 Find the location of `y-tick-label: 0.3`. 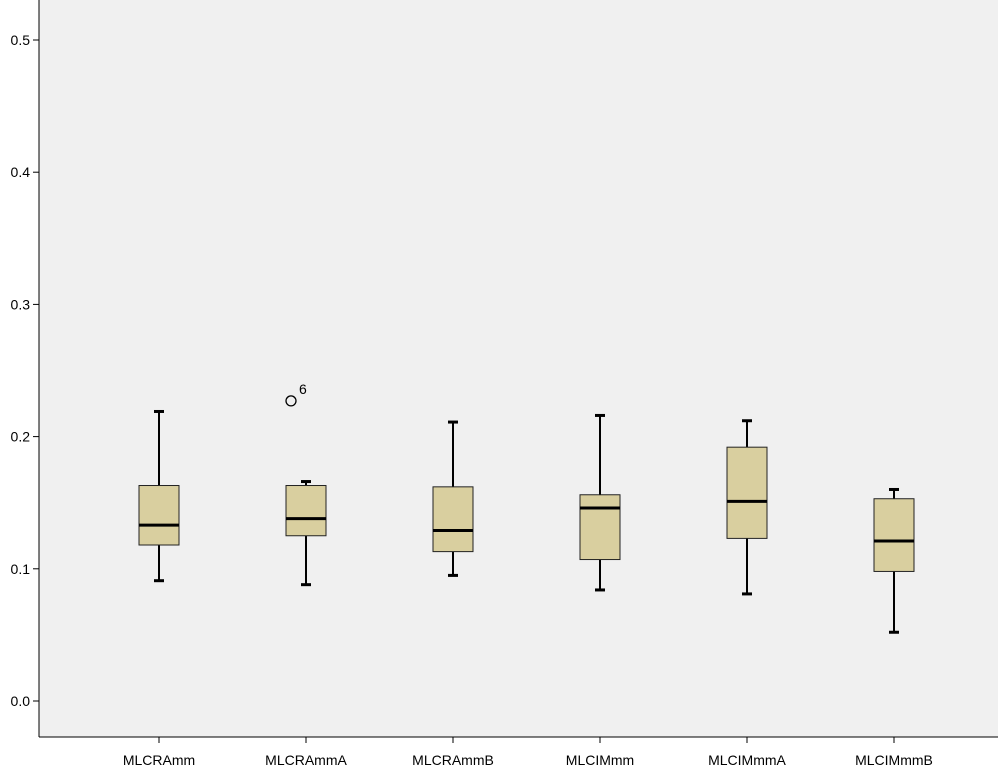

y-tick-label: 0.3 is located at coordinates (21, 304).